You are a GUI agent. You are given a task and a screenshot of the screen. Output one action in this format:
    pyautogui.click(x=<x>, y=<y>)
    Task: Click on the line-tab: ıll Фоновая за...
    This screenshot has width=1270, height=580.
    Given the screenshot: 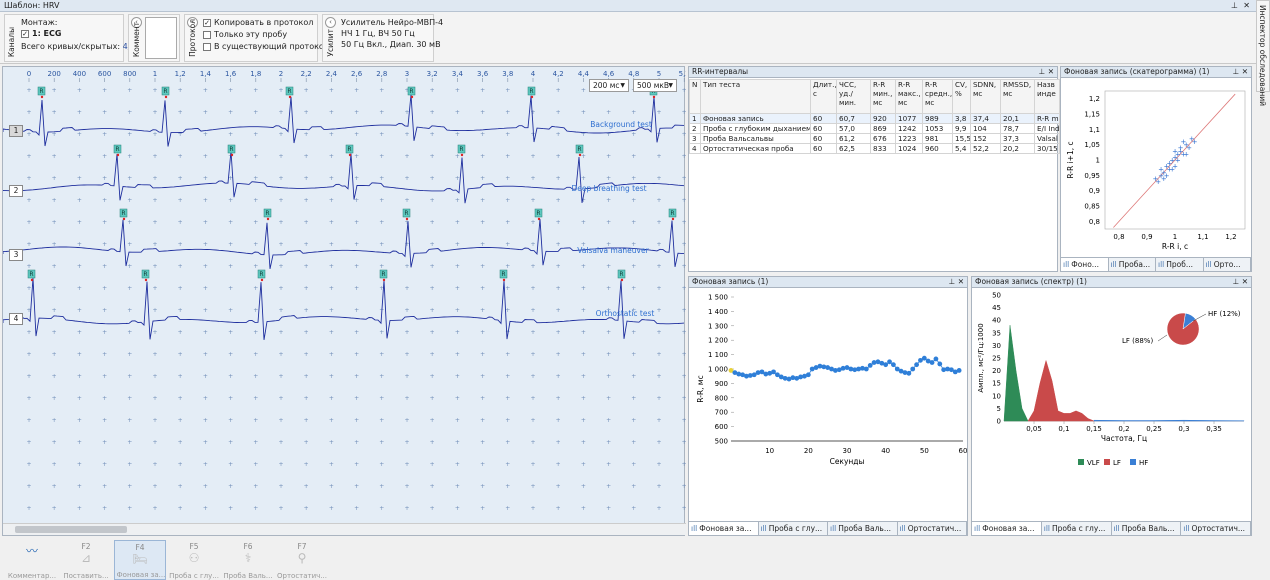 What is the action you would take?
    pyautogui.click(x=724, y=528)
    